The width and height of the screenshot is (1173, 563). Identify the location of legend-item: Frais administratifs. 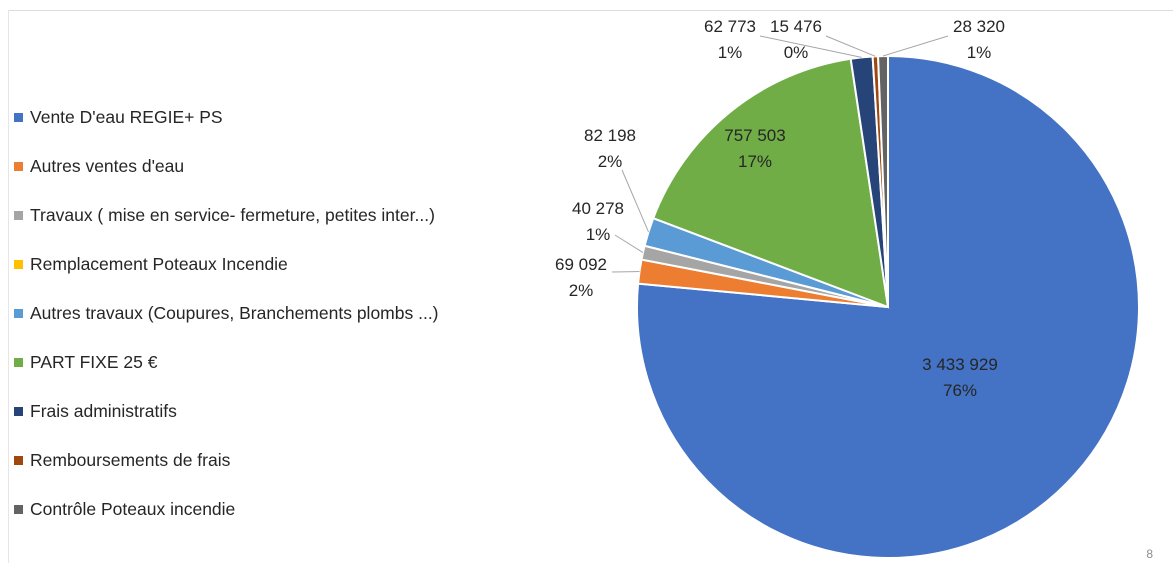
(274, 411).